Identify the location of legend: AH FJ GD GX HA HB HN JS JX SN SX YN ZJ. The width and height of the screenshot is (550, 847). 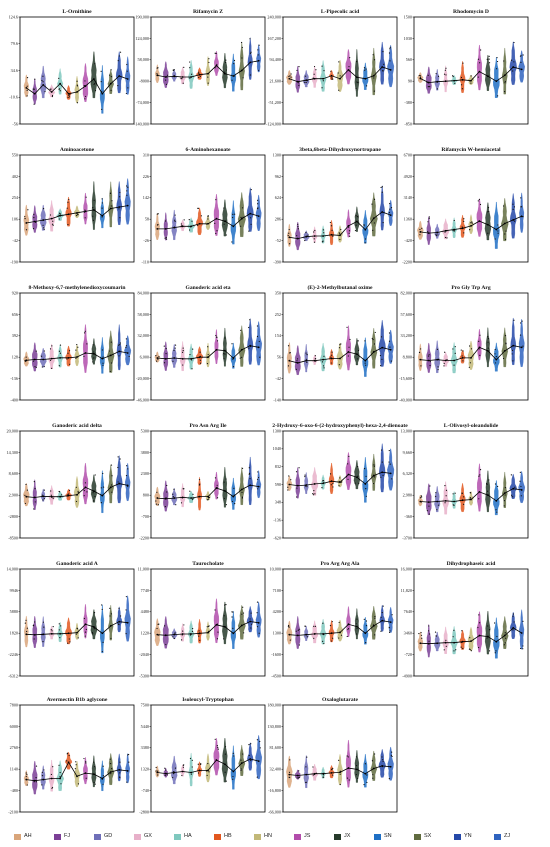
(279, 837).